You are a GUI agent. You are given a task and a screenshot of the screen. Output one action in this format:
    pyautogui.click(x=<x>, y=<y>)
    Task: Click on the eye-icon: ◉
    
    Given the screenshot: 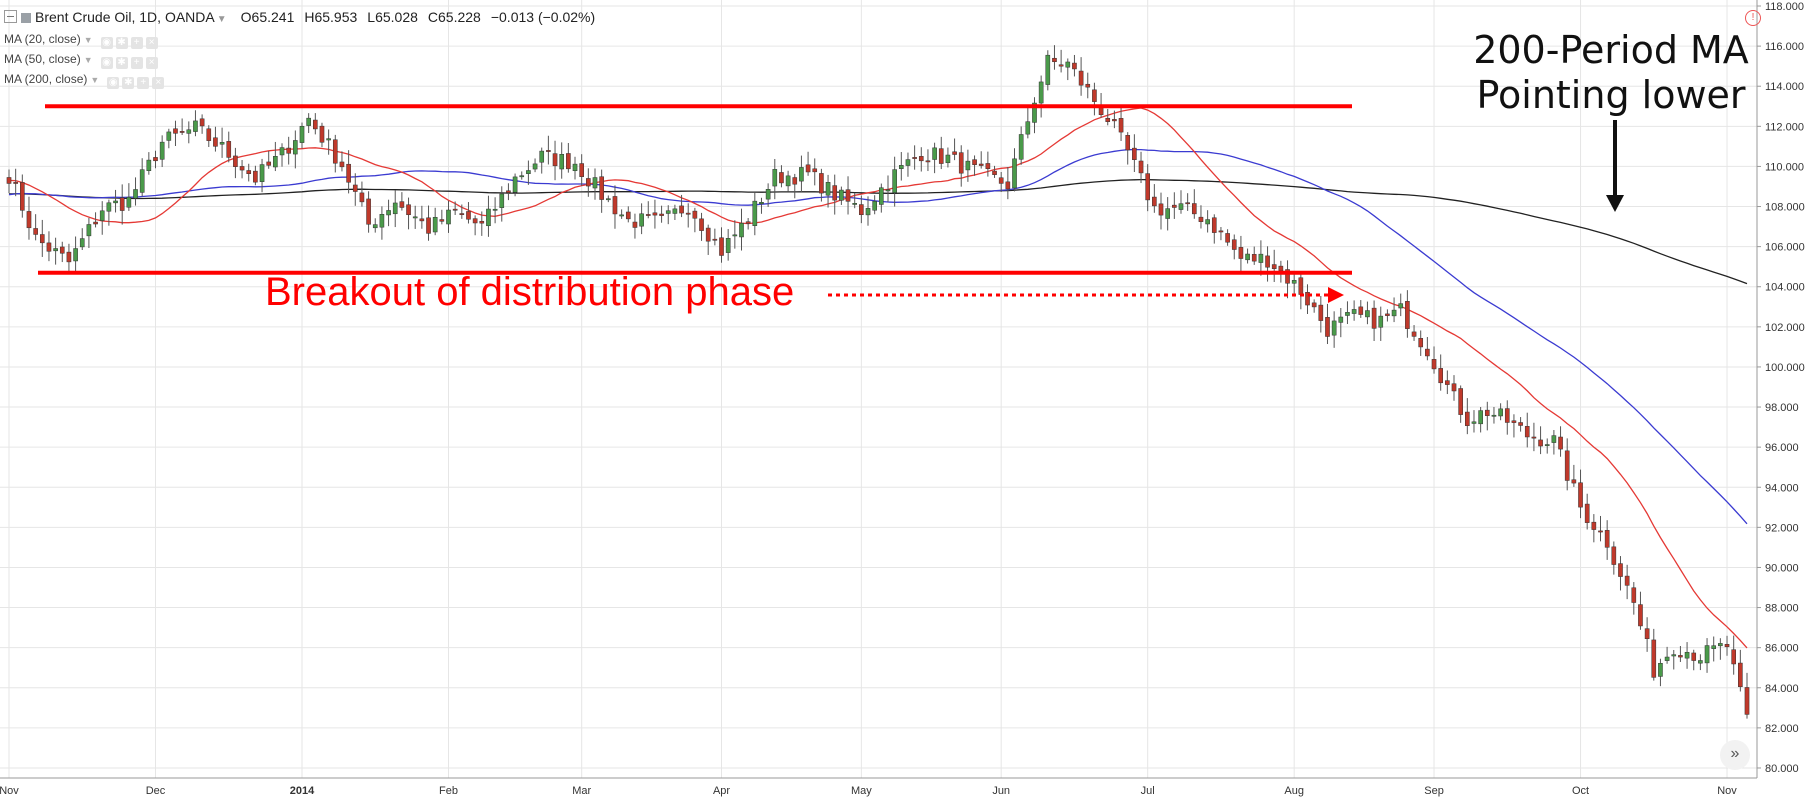 What is the action you would take?
    pyautogui.click(x=106, y=43)
    